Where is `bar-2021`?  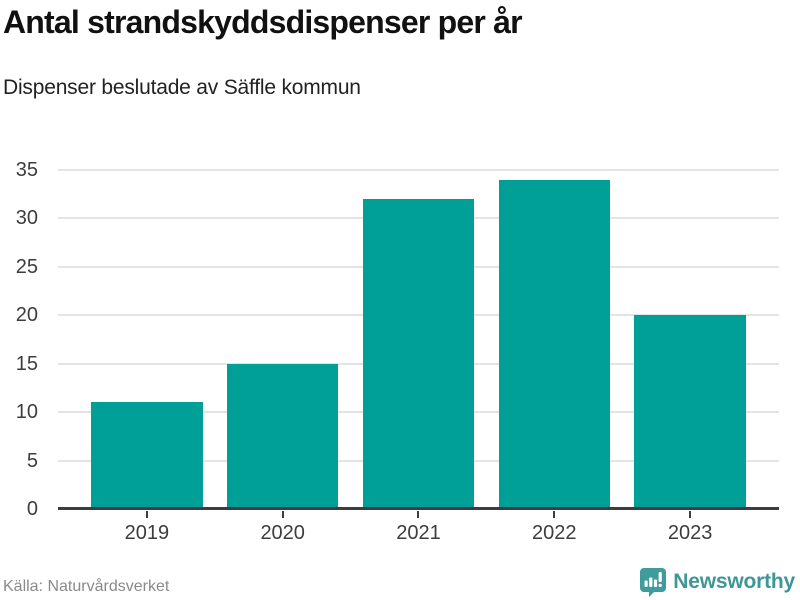 bar-2021 is located at coordinates (418, 354).